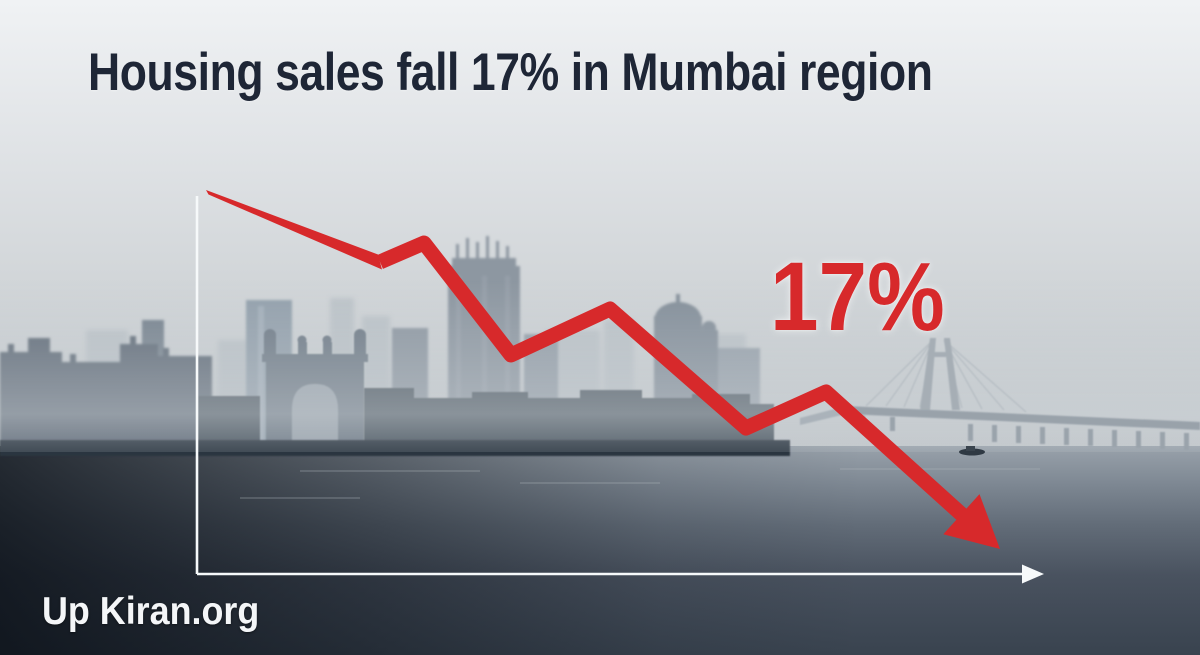 Image resolution: width=1200 pixels, height=655 pixels. Describe the element at coordinates (1033, 574) in the screenshot. I see `x-axis-arrowhead-icon` at that location.